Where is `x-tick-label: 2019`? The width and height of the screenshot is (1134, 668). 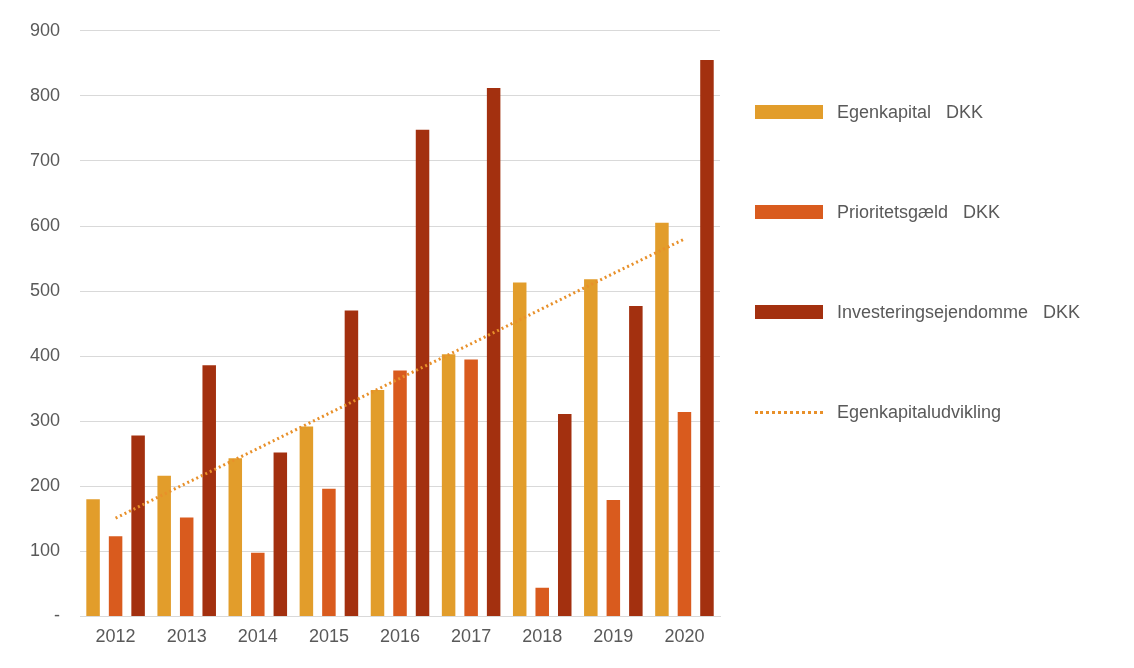 x-tick-label: 2019 is located at coordinates (613, 636).